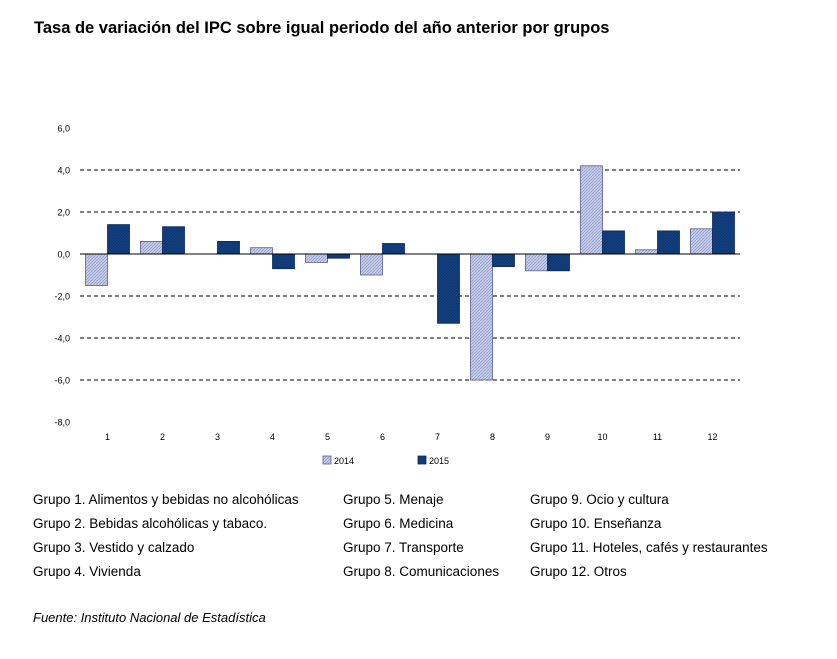  I want to click on y-tick-label: -6,0, so click(62, 381).